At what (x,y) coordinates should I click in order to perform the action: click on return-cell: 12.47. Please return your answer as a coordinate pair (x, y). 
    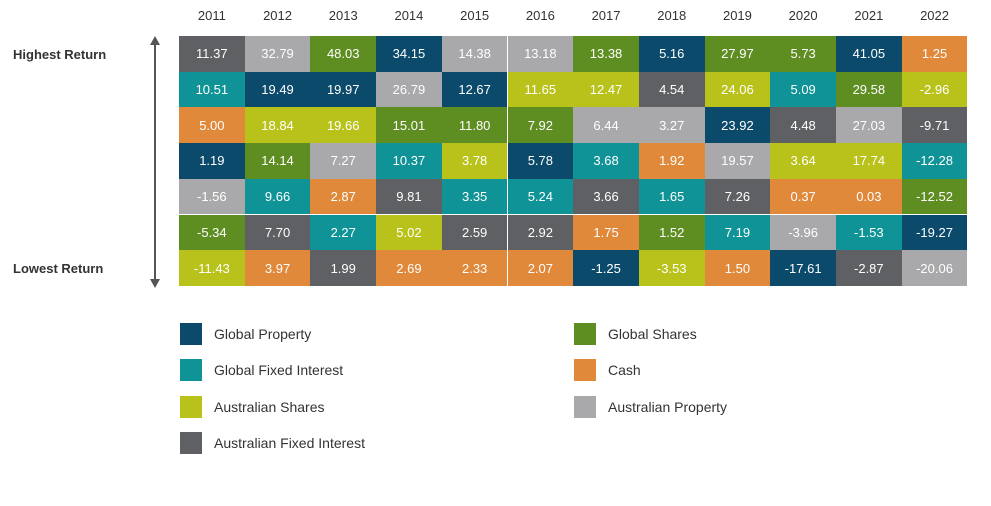
    Looking at the image, I should click on (606, 89).